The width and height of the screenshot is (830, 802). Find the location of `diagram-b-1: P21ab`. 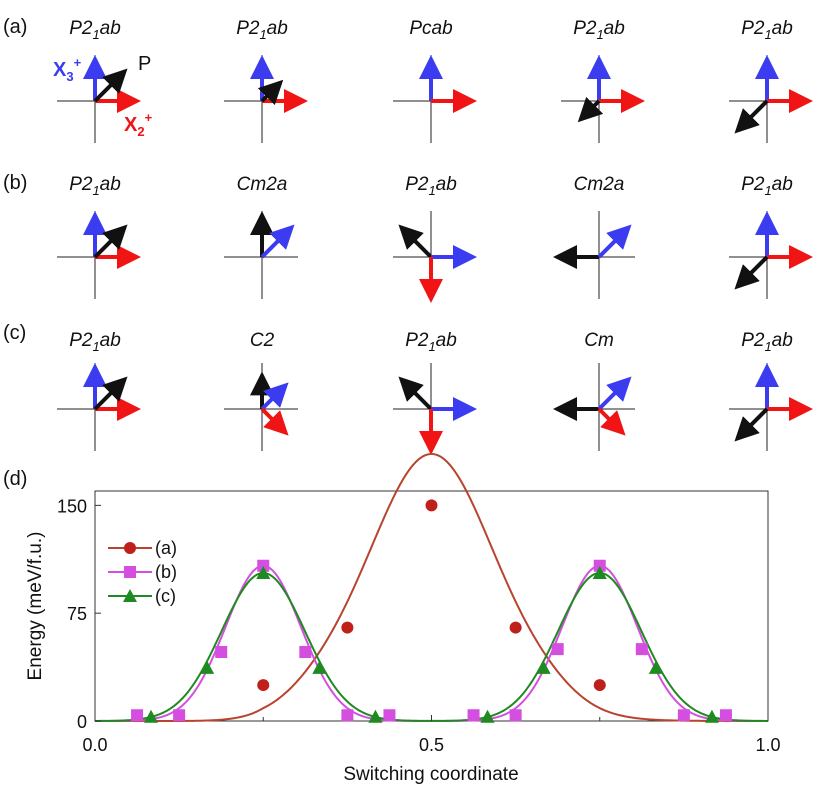

diagram-b-1: P21ab is located at coordinates (99, 236).